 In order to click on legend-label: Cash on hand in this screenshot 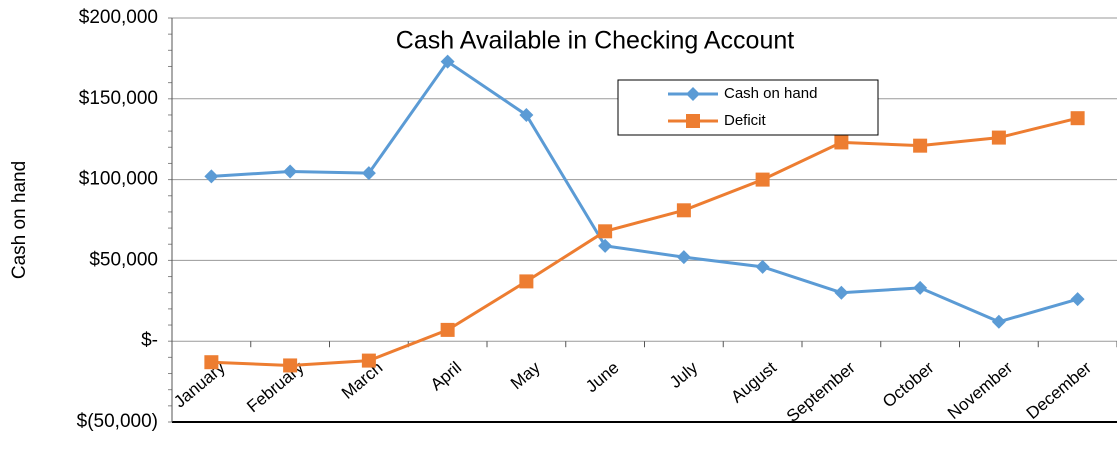, I will do `click(770, 93)`.